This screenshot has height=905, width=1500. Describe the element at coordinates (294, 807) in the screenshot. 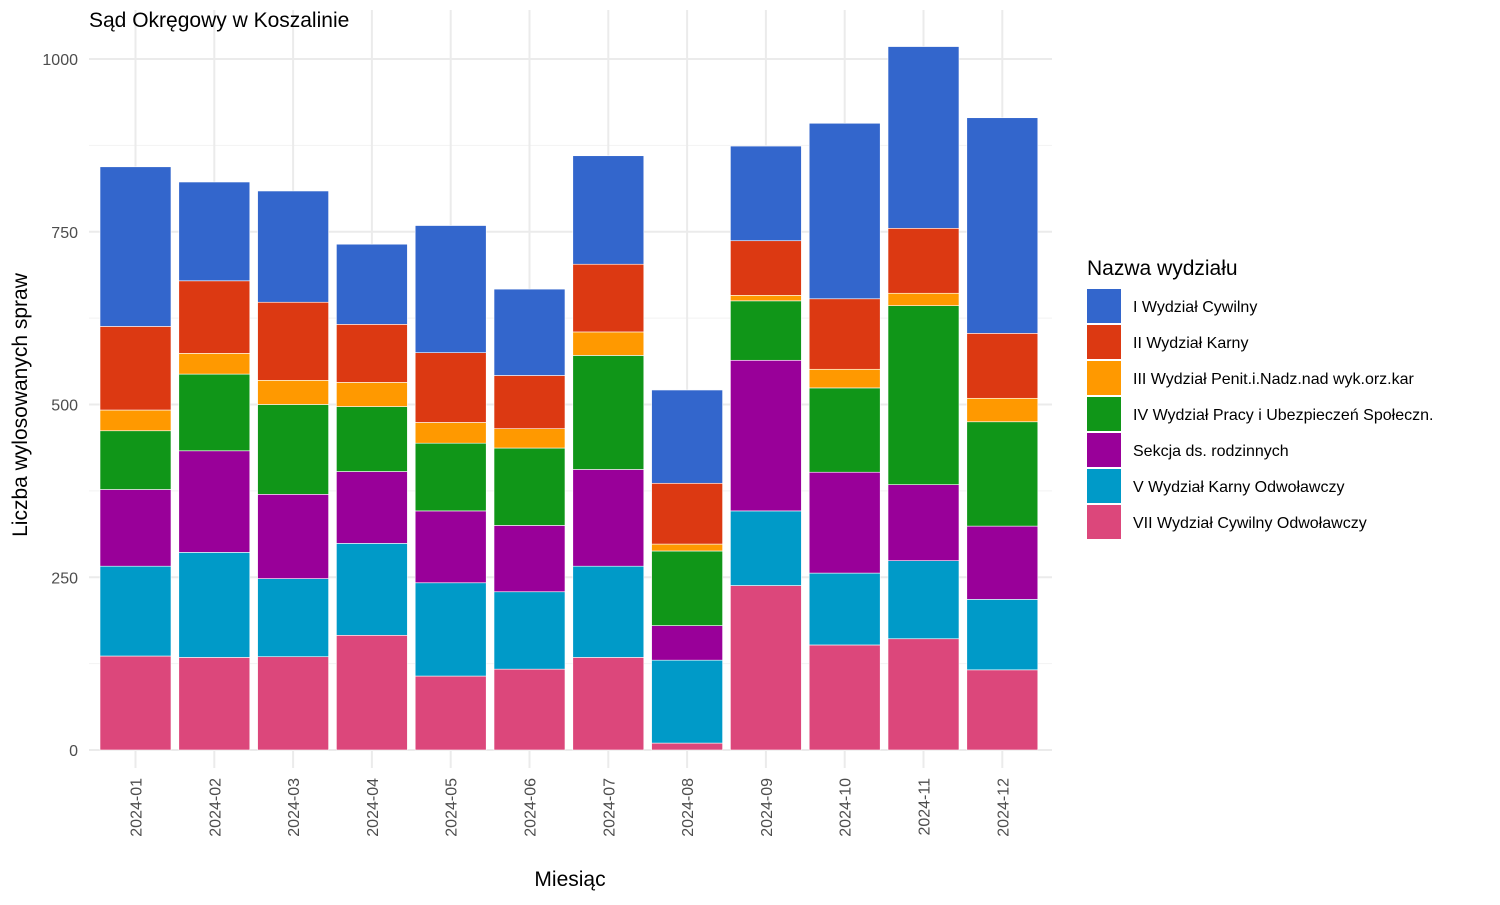

I see `x-tick-label: 2024-03` at that location.